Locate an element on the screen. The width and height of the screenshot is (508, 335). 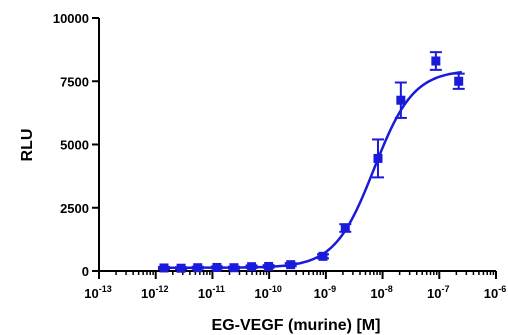
y-tick-label: 0 is located at coordinates (85, 271).